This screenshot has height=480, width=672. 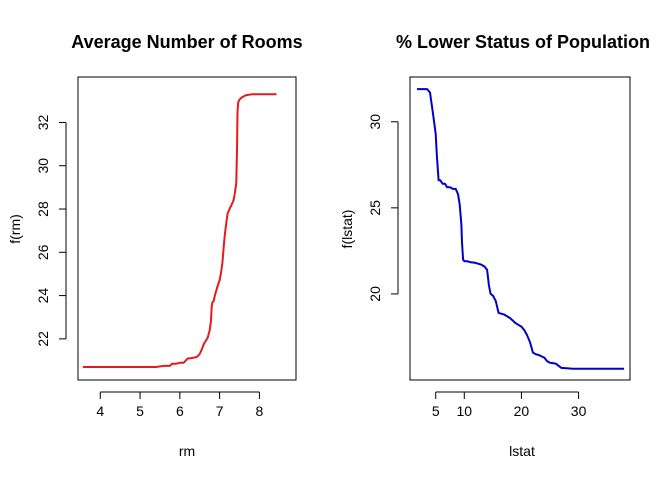 What do you see at coordinates (51, 230) in the screenshot?
I see `rm-y-axis: 22 24 26 28 30 32` at bounding box center [51, 230].